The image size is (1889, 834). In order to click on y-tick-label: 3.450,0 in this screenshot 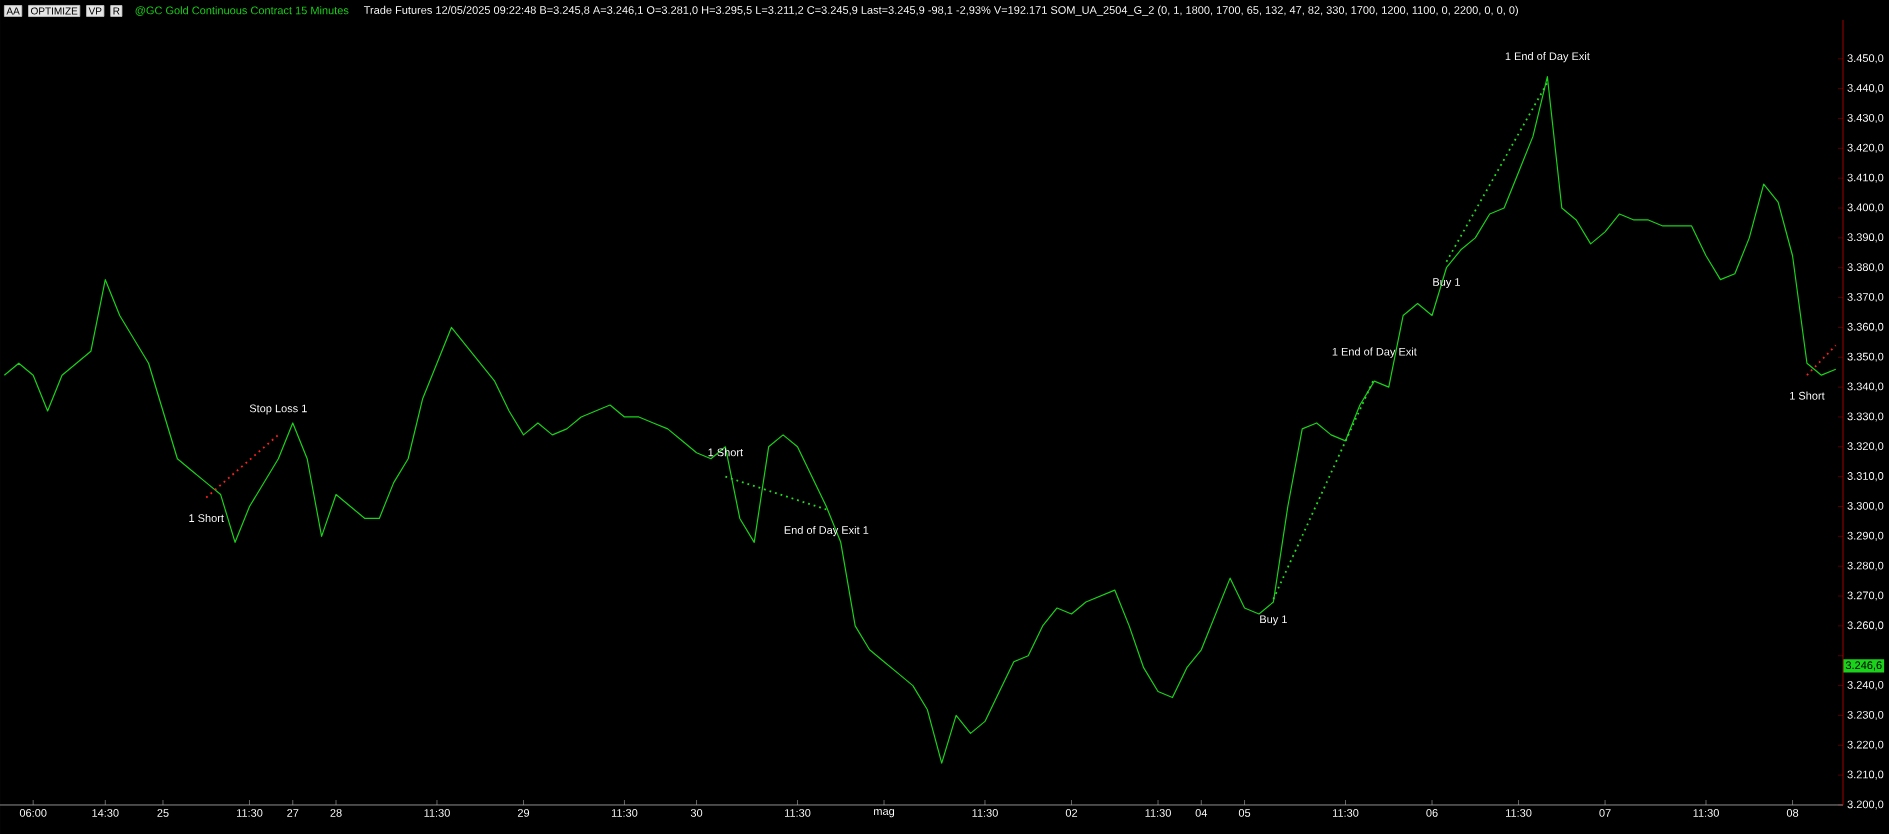, I will do `click(1865, 59)`.